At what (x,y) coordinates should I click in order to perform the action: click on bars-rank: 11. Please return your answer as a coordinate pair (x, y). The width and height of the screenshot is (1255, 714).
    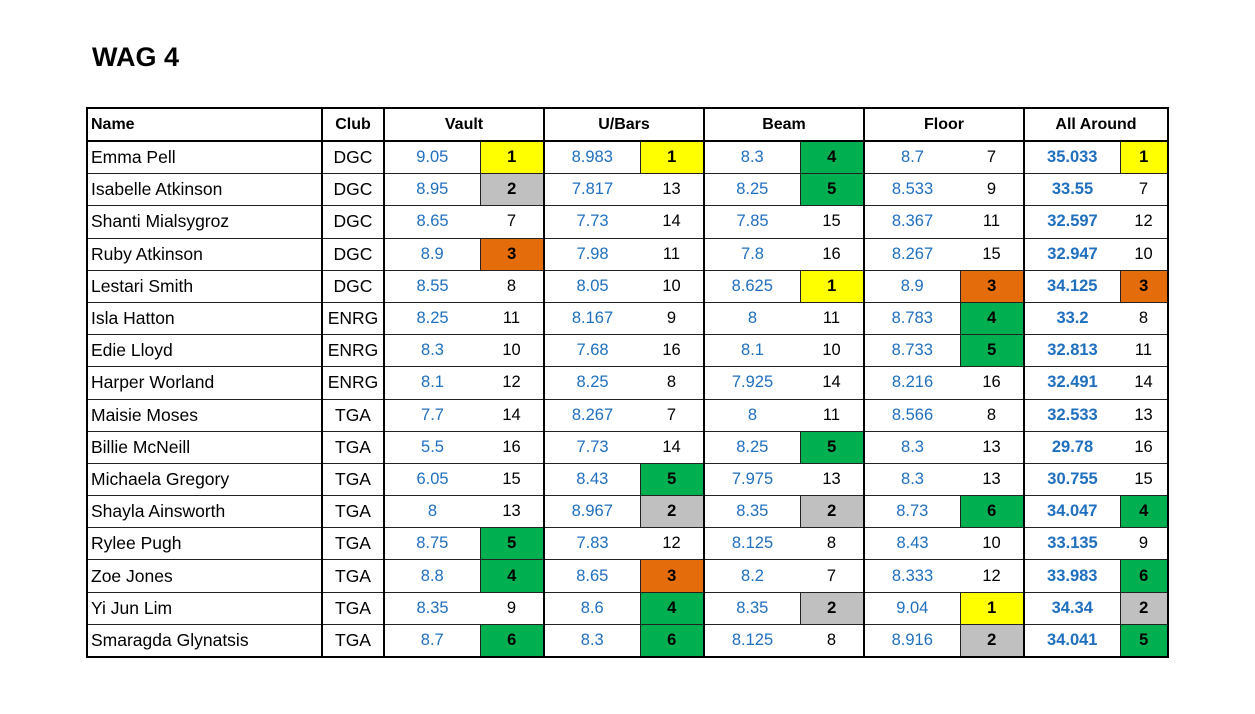
    Looking at the image, I should click on (672, 254).